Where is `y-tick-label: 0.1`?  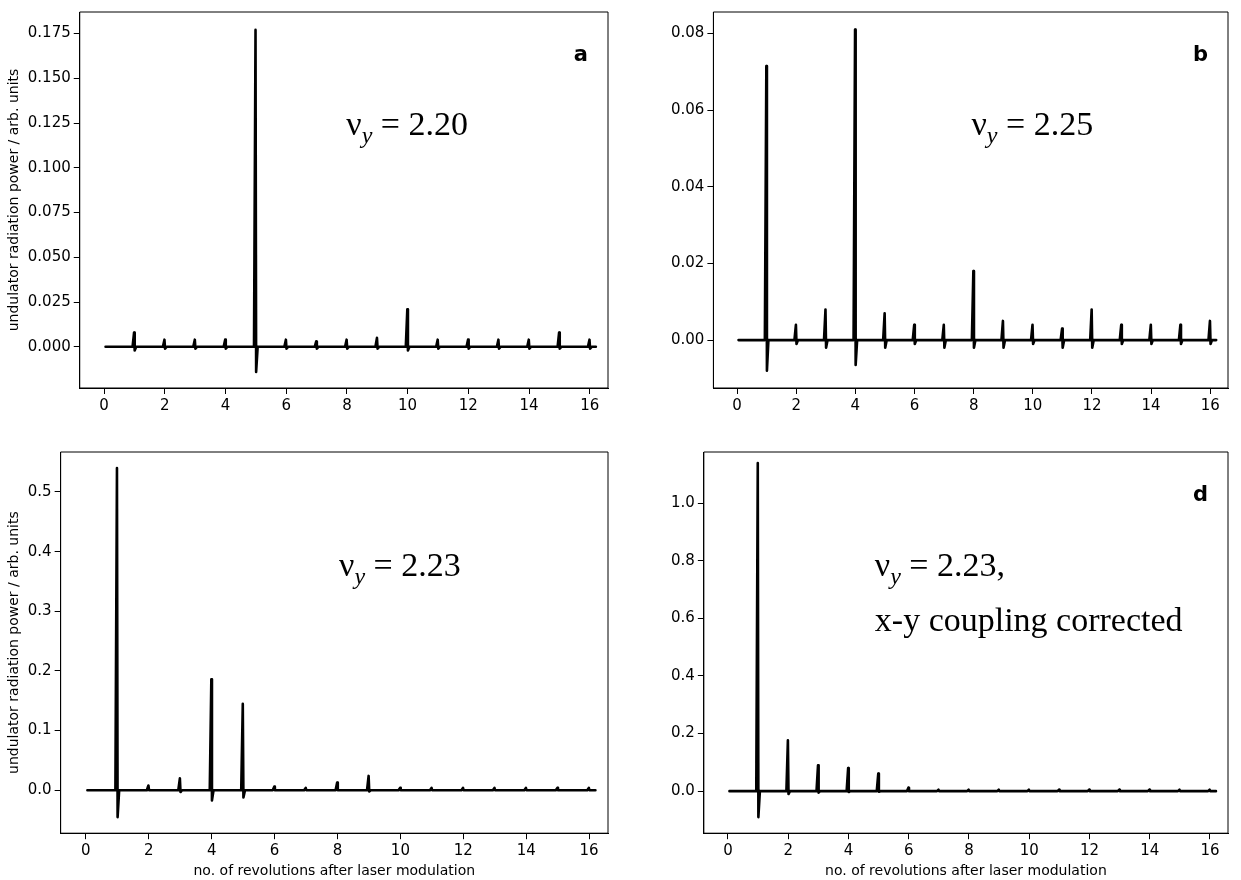
y-tick-label: 0.1 is located at coordinates (39, 729).